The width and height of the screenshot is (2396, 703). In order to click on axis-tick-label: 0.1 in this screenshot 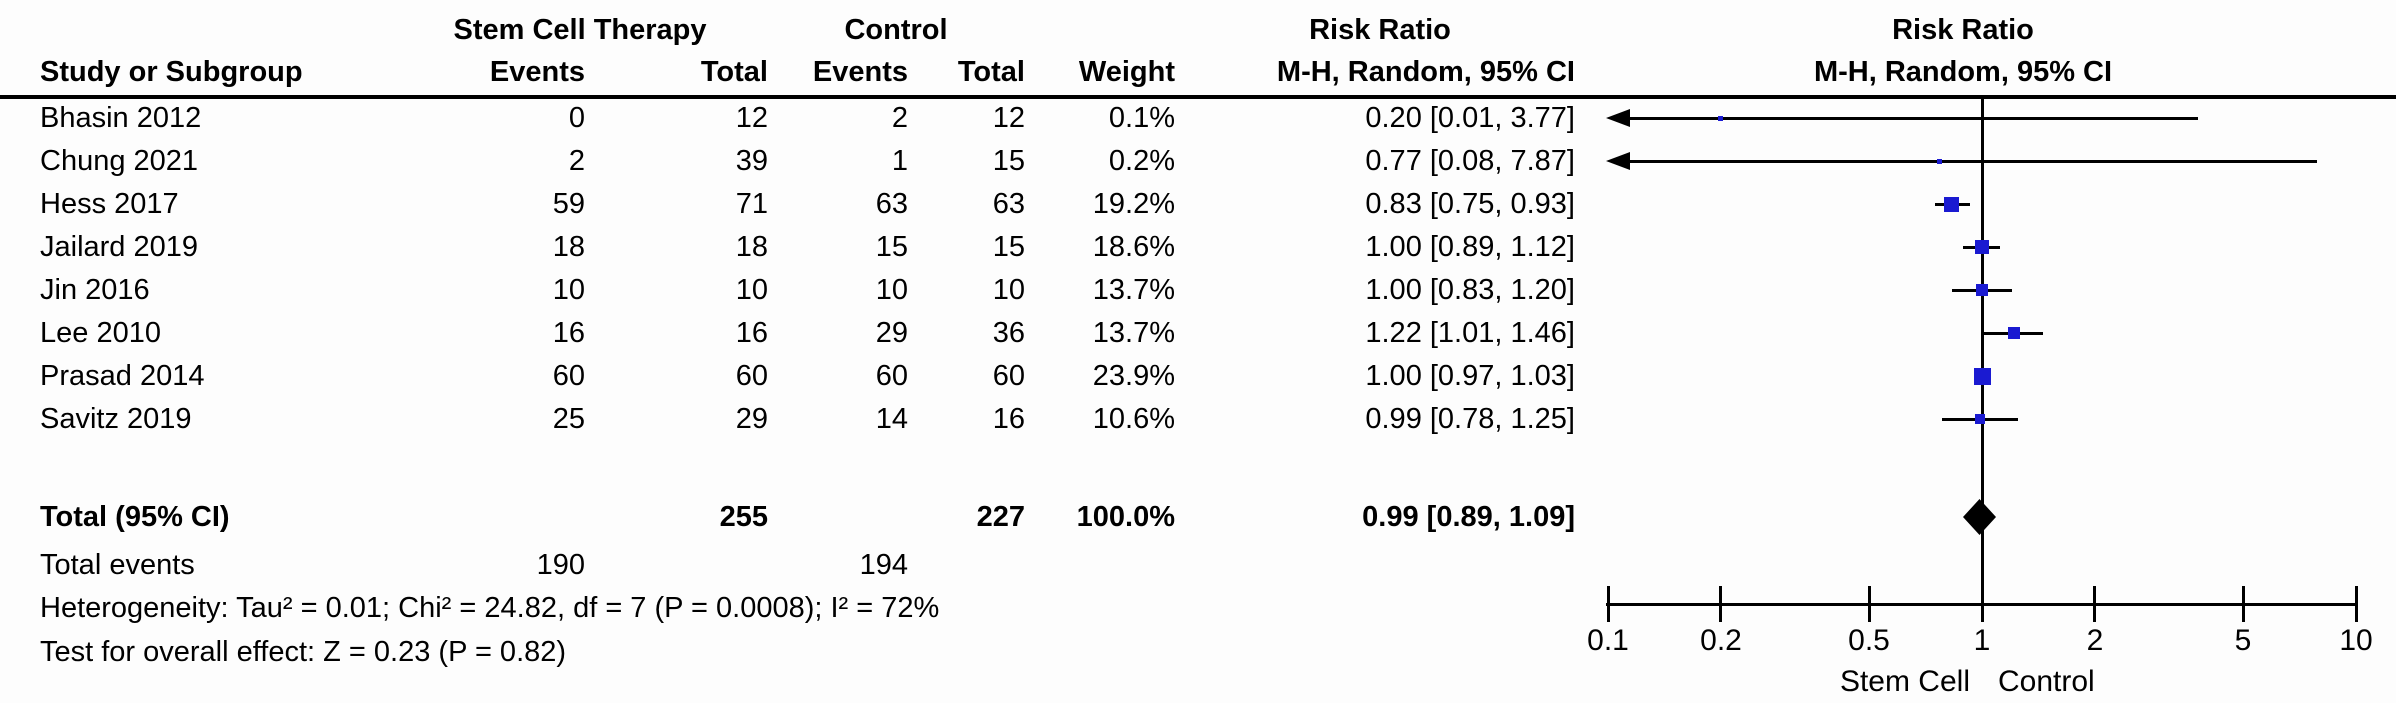, I will do `click(1608, 640)`.